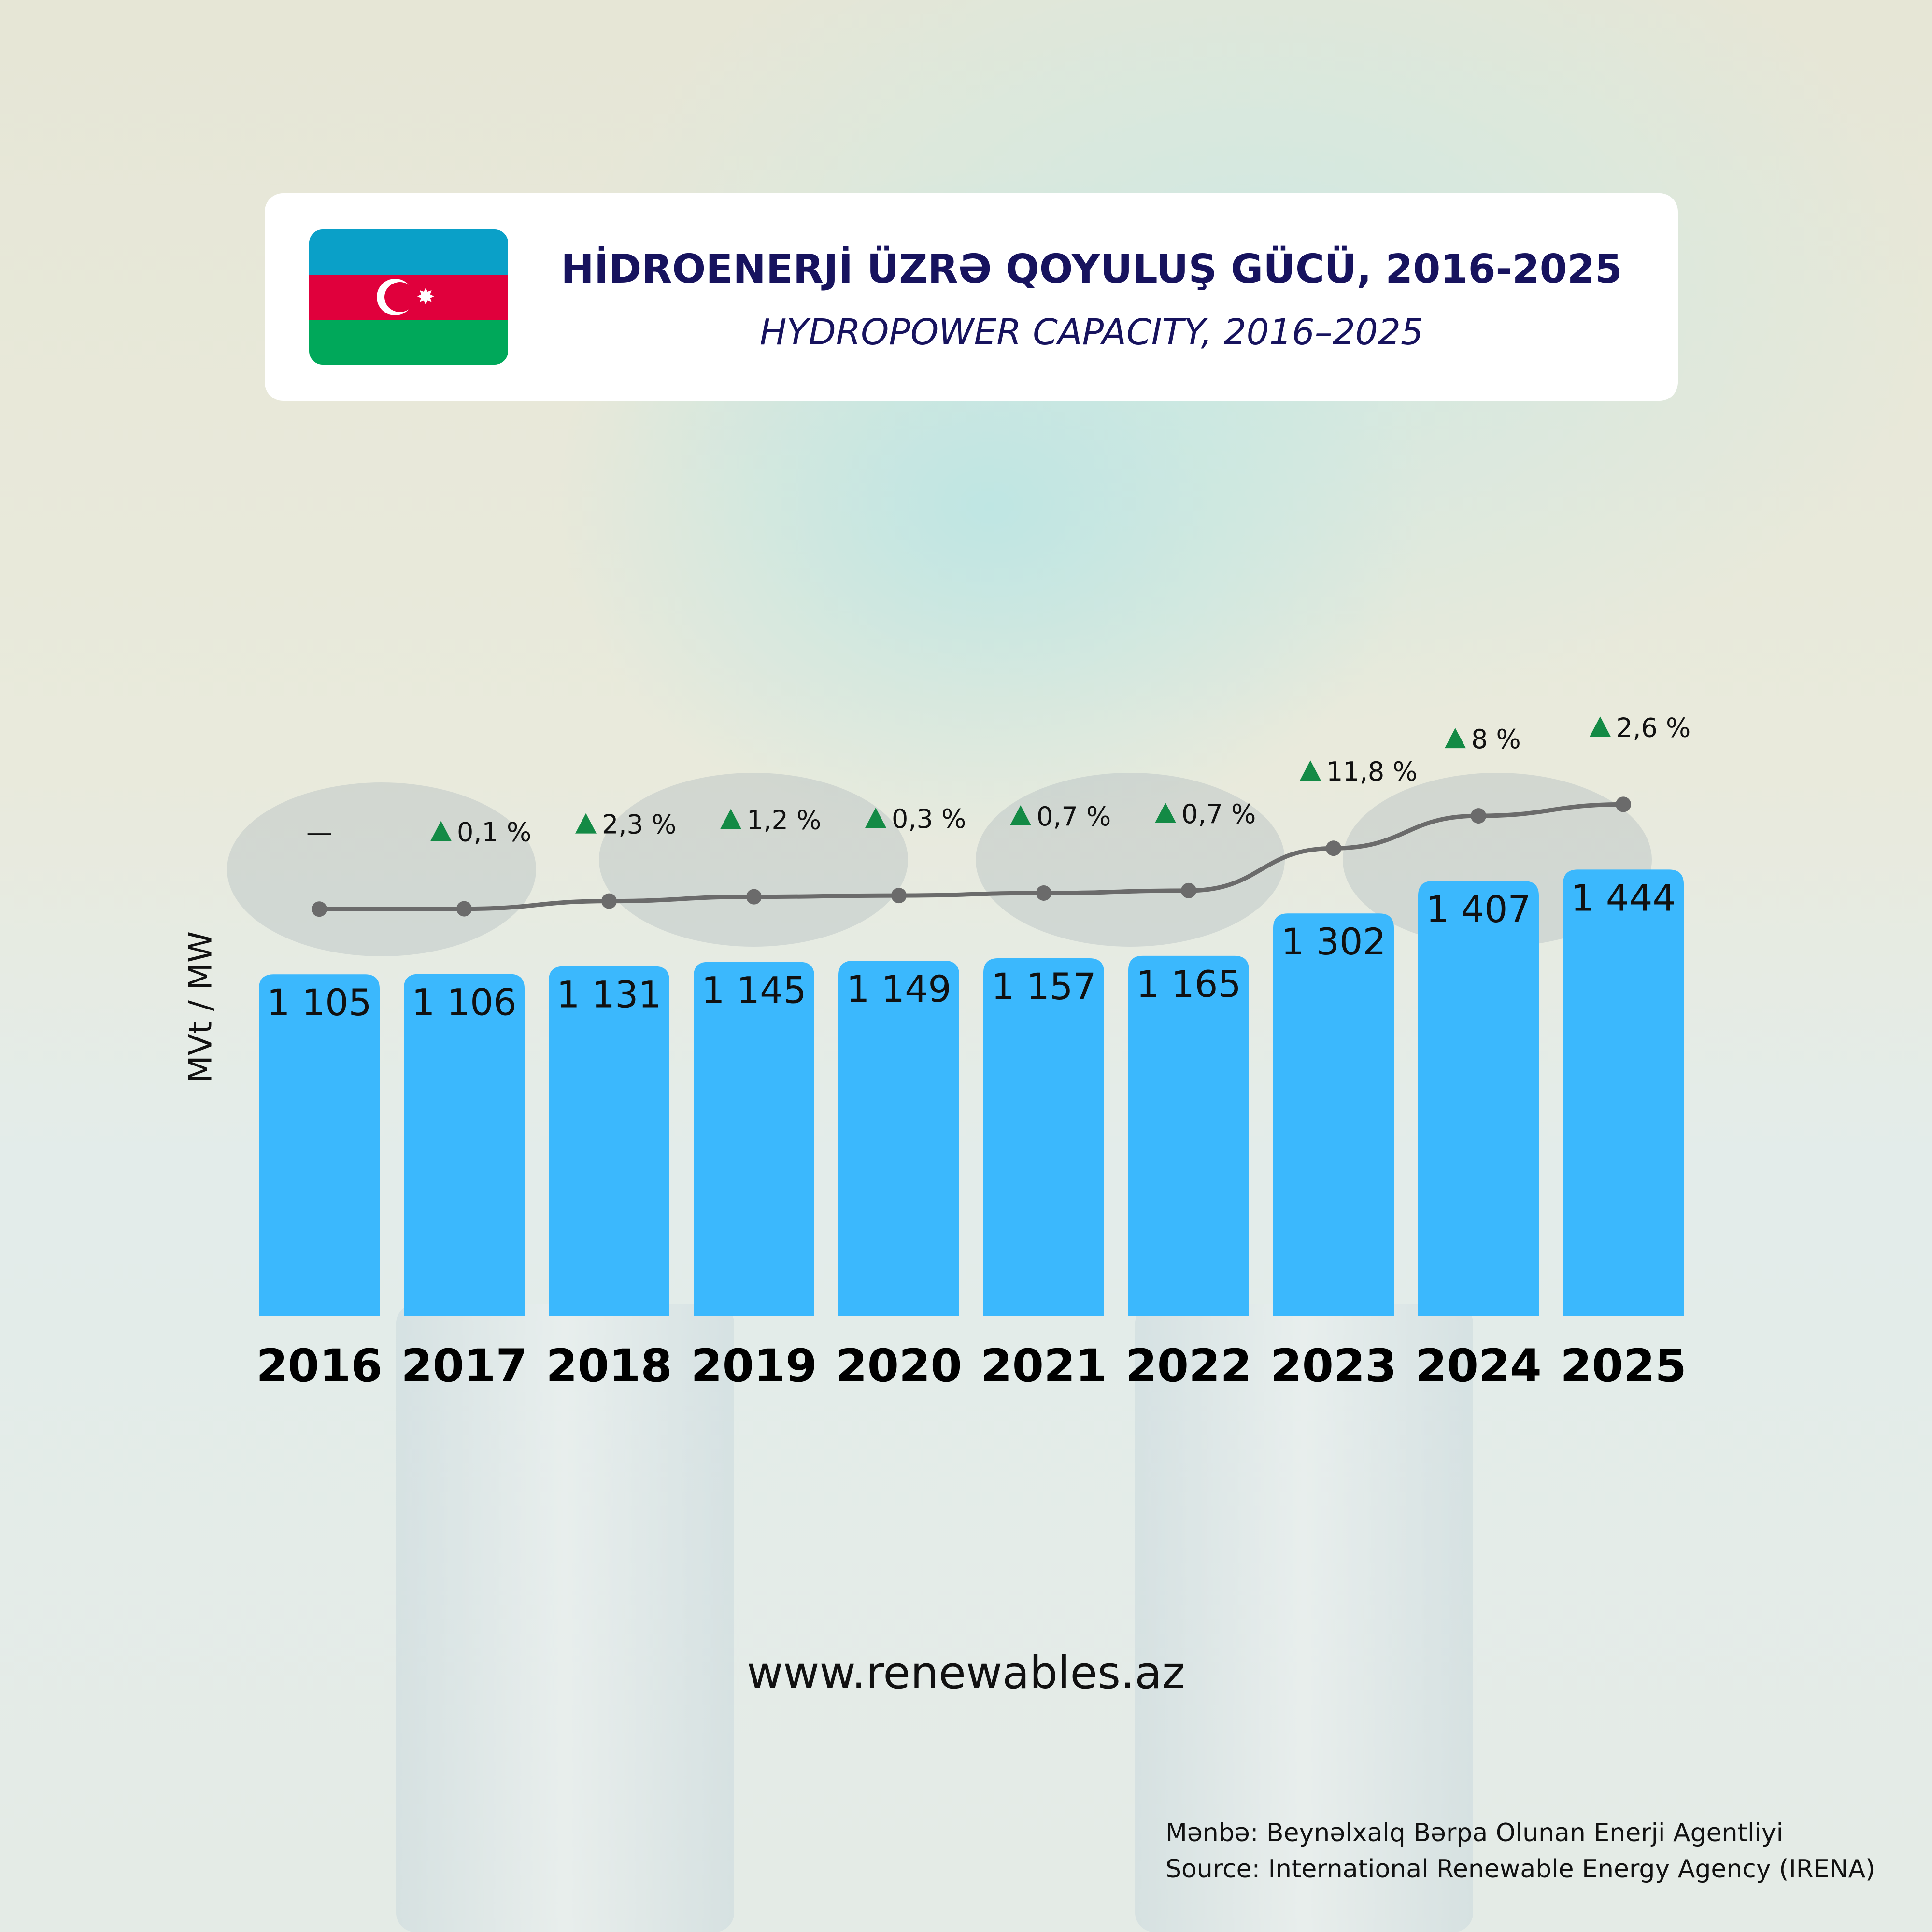 The height and width of the screenshot is (1932, 1932). What do you see at coordinates (1496, 739) in the screenshot?
I see `growth-label: 8 %` at bounding box center [1496, 739].